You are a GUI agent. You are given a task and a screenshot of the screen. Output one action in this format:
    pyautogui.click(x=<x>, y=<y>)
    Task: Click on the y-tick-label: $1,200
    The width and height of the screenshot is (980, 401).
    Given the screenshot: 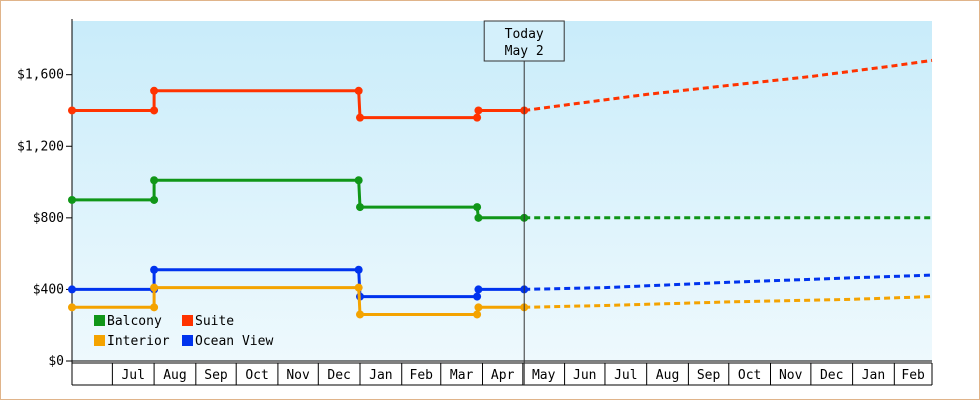 What is the action you would take?
    pyautogui.click(x=40, y=146)
    